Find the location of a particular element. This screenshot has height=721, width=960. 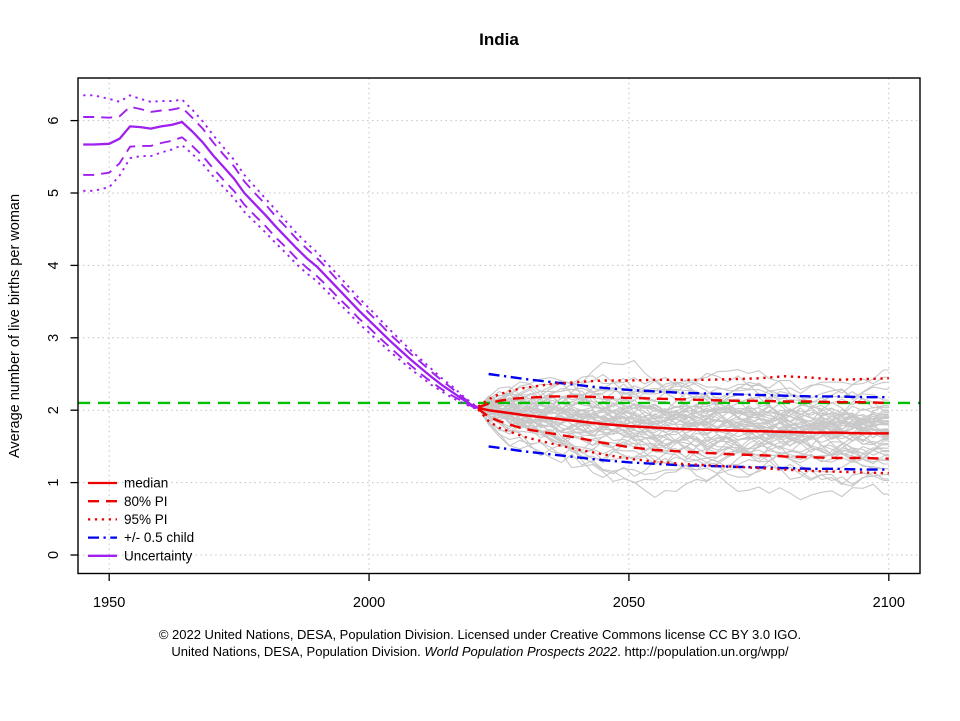

projection-median-line is located at coordinates (683, 420).